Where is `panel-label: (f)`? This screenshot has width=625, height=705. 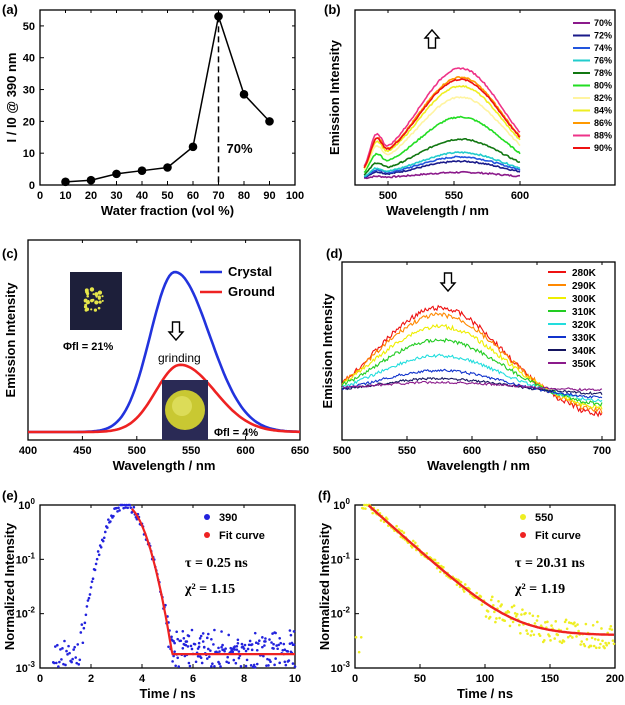 panel-label: (f) is located at coordinates (324, 495).